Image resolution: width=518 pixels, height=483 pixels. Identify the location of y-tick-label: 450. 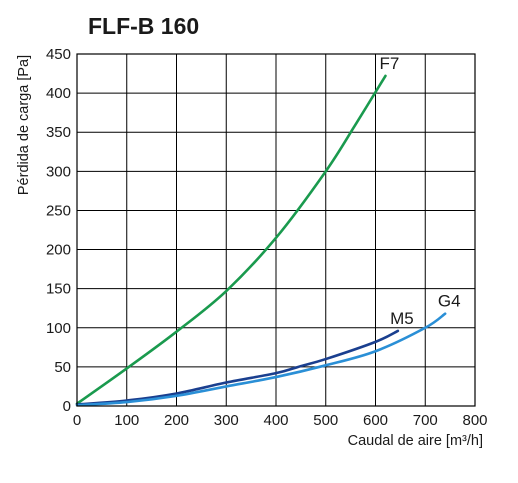
(58, 54).